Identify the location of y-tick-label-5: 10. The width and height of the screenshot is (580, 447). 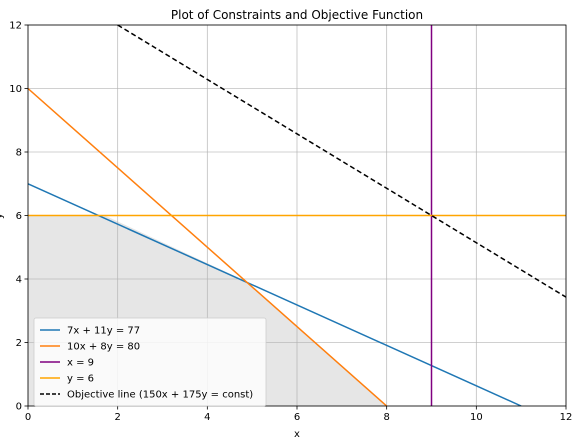
(15, 89).